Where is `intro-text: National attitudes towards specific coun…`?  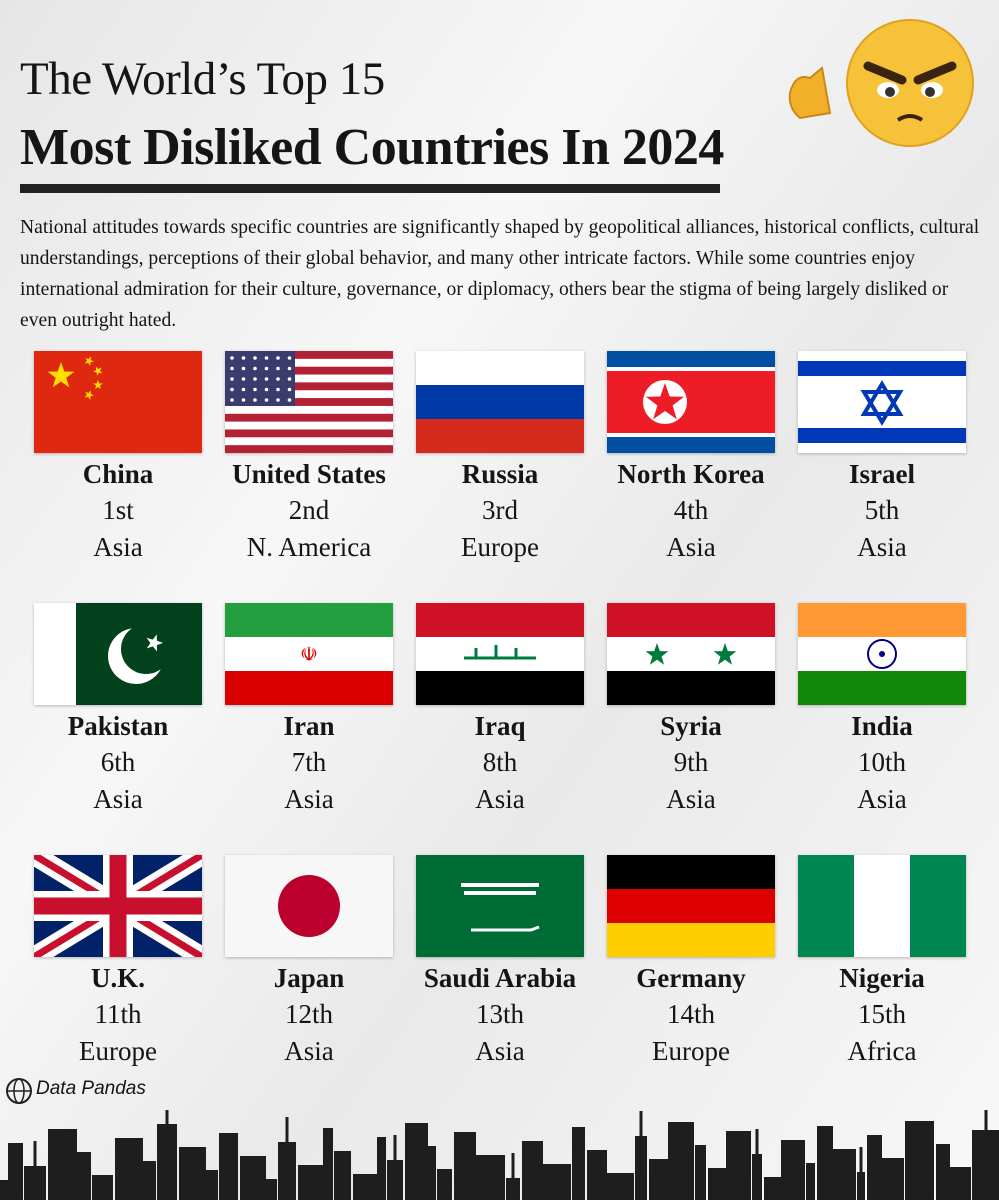
intro-text: National attitudes towards specific coun… is located at coordinates (500, 274).